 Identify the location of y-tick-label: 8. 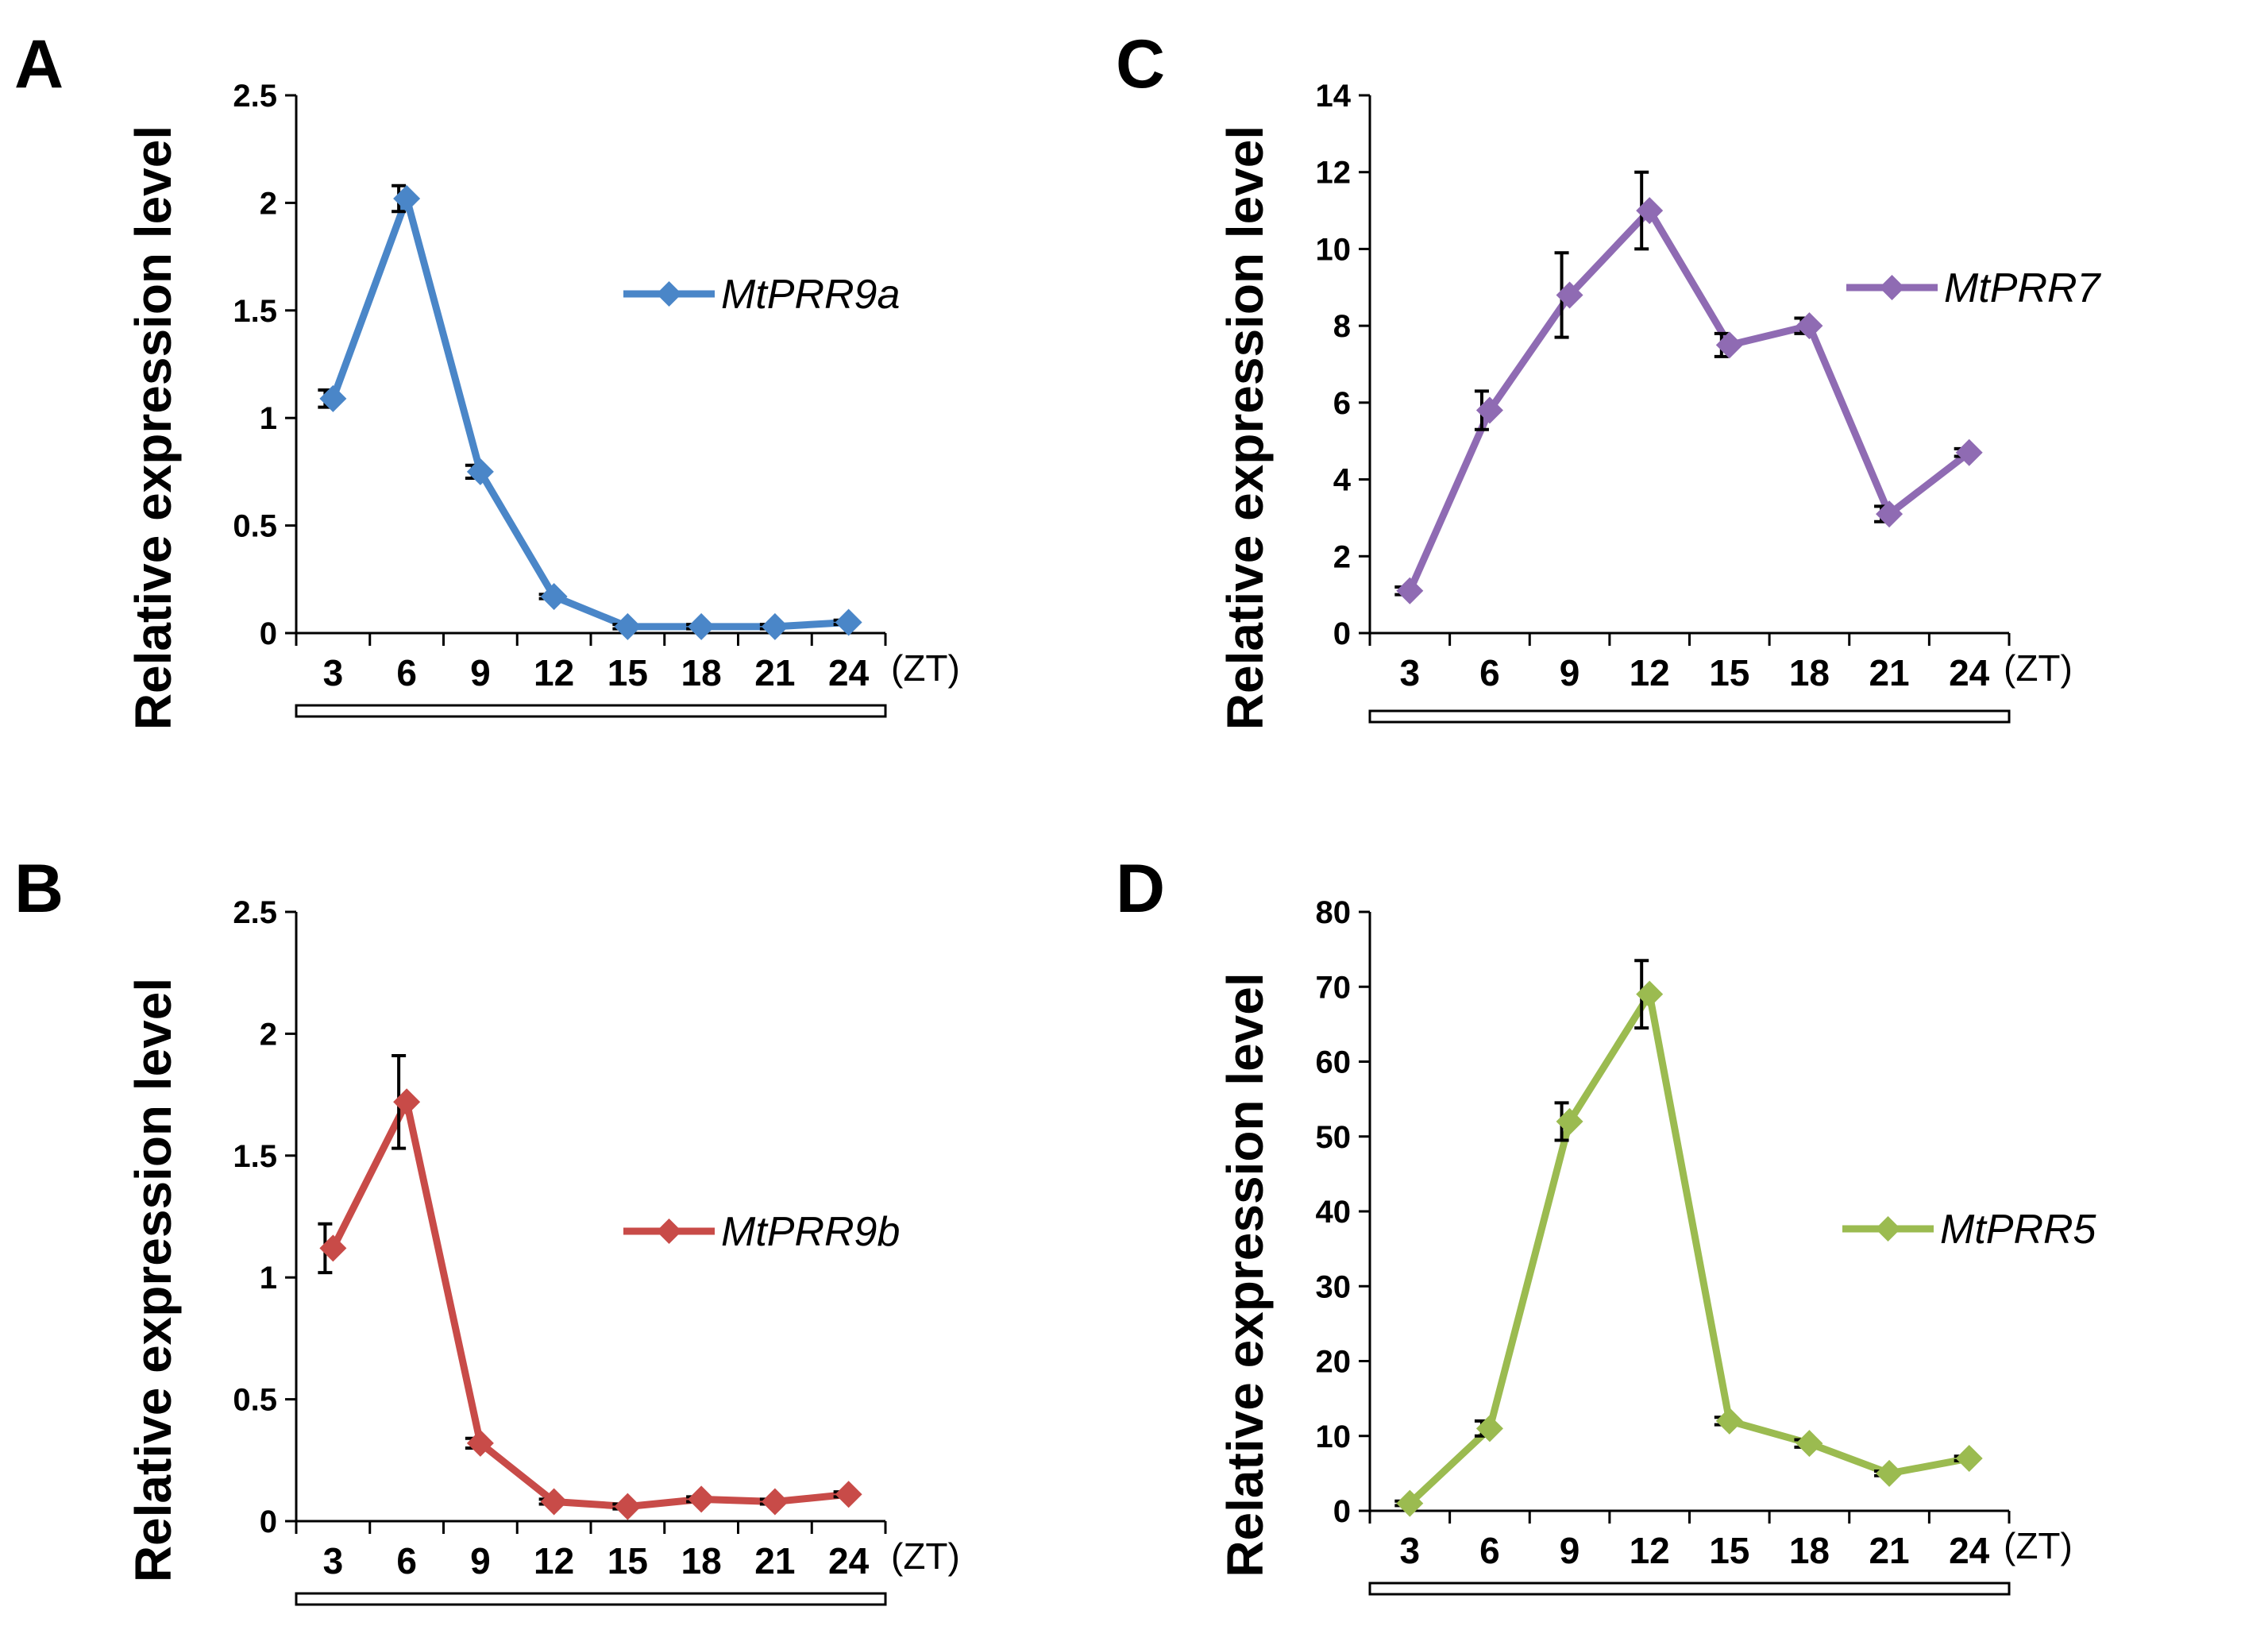
(1342, 326).